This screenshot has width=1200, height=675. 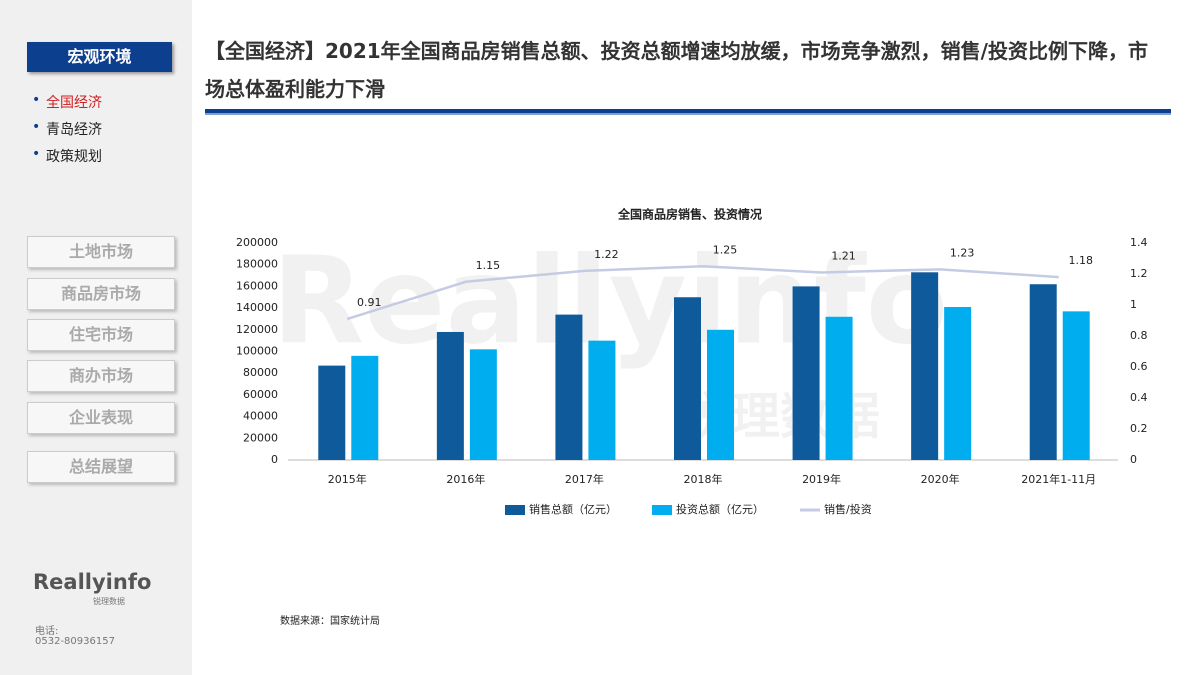 I want to click on chart-title: 全国商品房销售、投资情况, so click(x=689, y=214).